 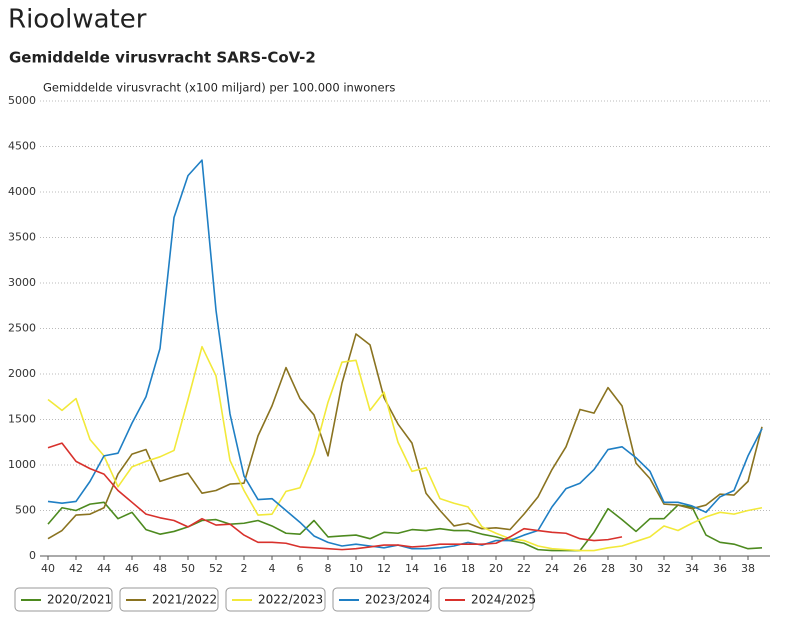 I want to click on x-tick-label: 44, so click(x=104, y=568).